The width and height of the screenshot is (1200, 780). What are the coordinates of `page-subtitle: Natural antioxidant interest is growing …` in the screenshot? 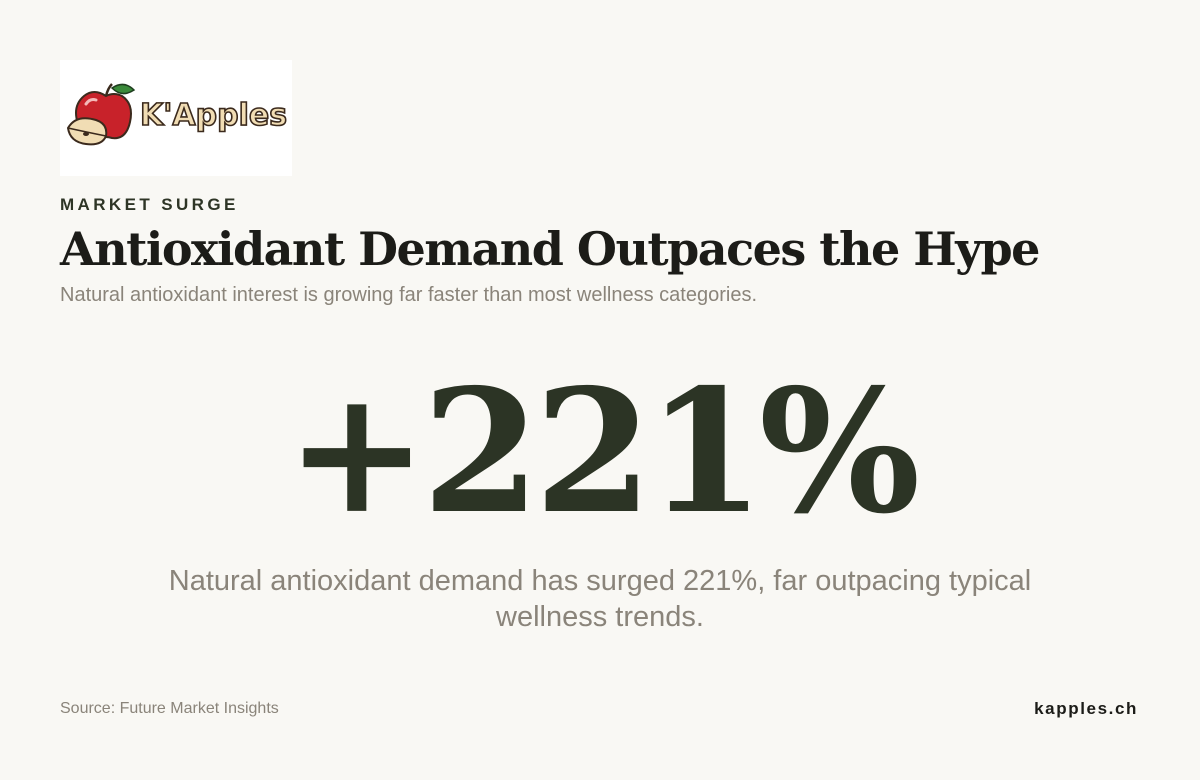 It's located at (409, 295).